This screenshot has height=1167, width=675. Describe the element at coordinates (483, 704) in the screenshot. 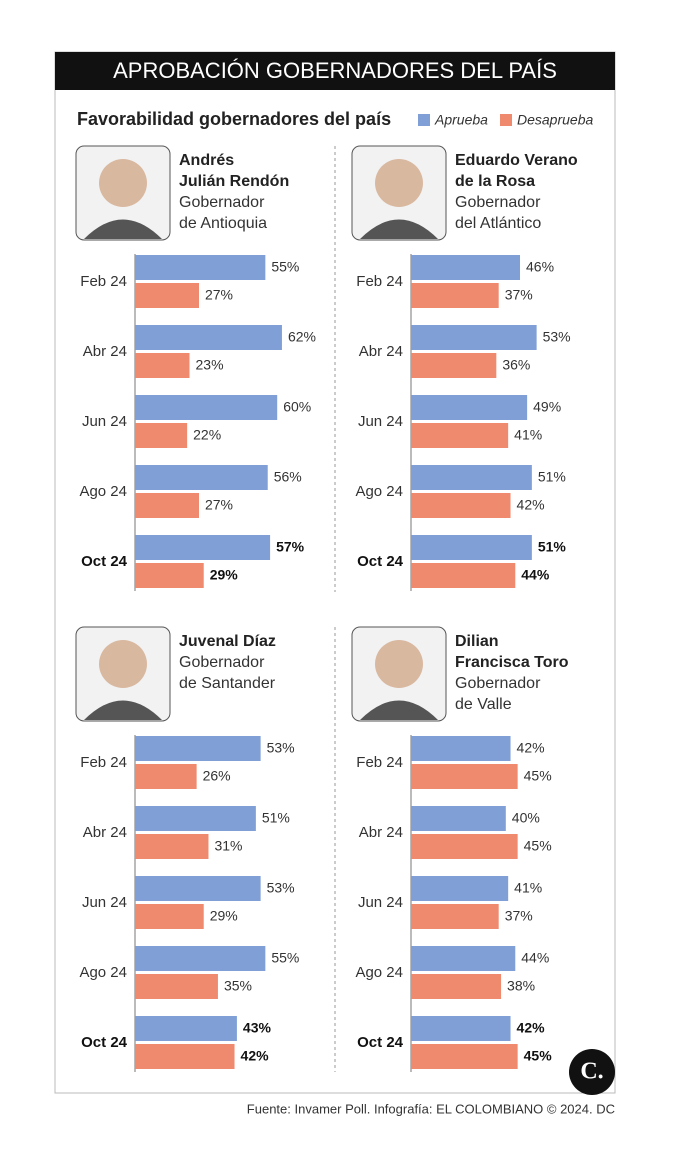

I see `governor-role: de Valle` at that location.